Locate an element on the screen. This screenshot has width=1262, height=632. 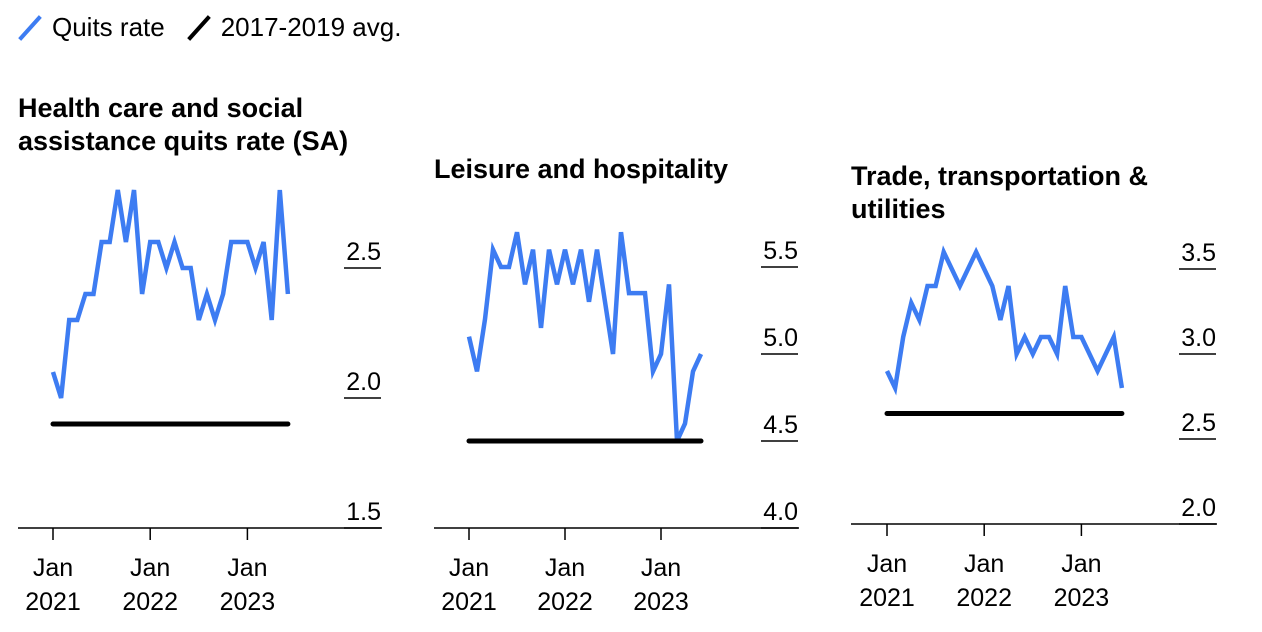
y-tick-label-2-0: 2.0 is located at coordinates (1198, 508).